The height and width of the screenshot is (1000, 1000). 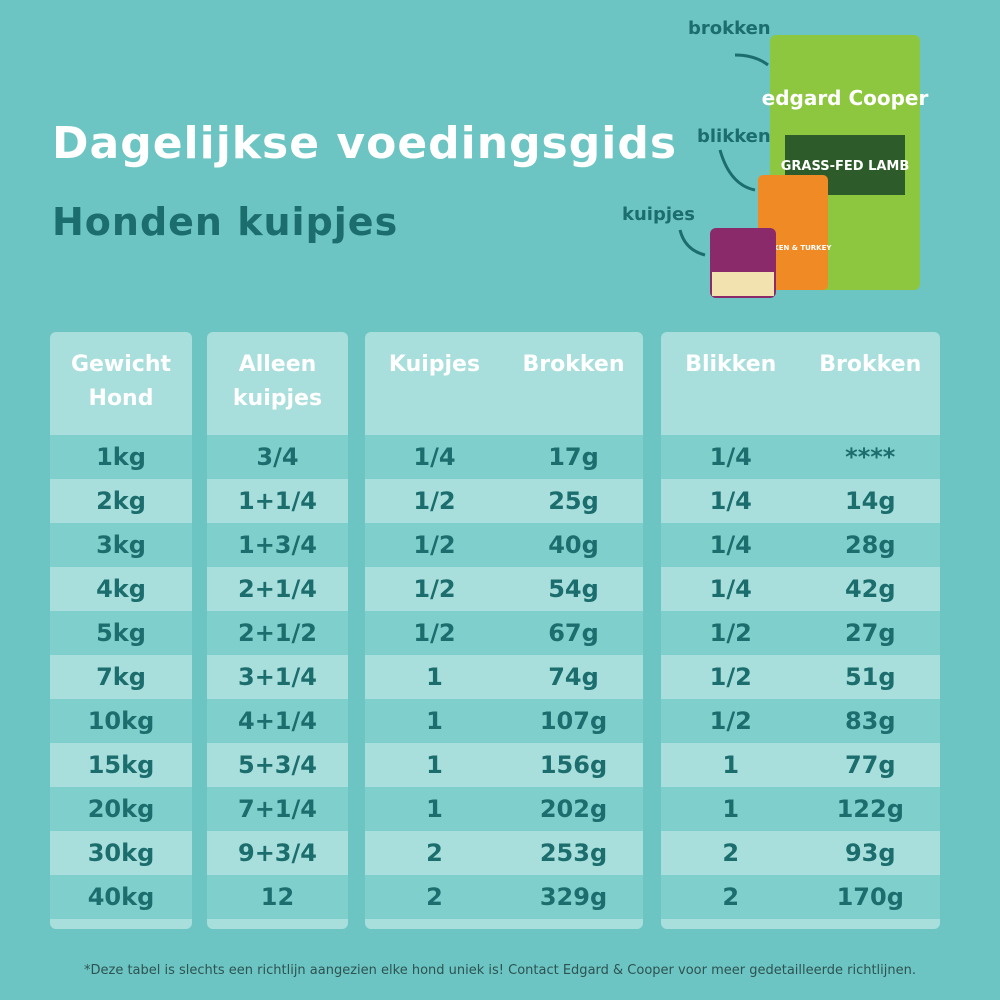 I want to click on cell: 74g, so click(x=573, y=677).